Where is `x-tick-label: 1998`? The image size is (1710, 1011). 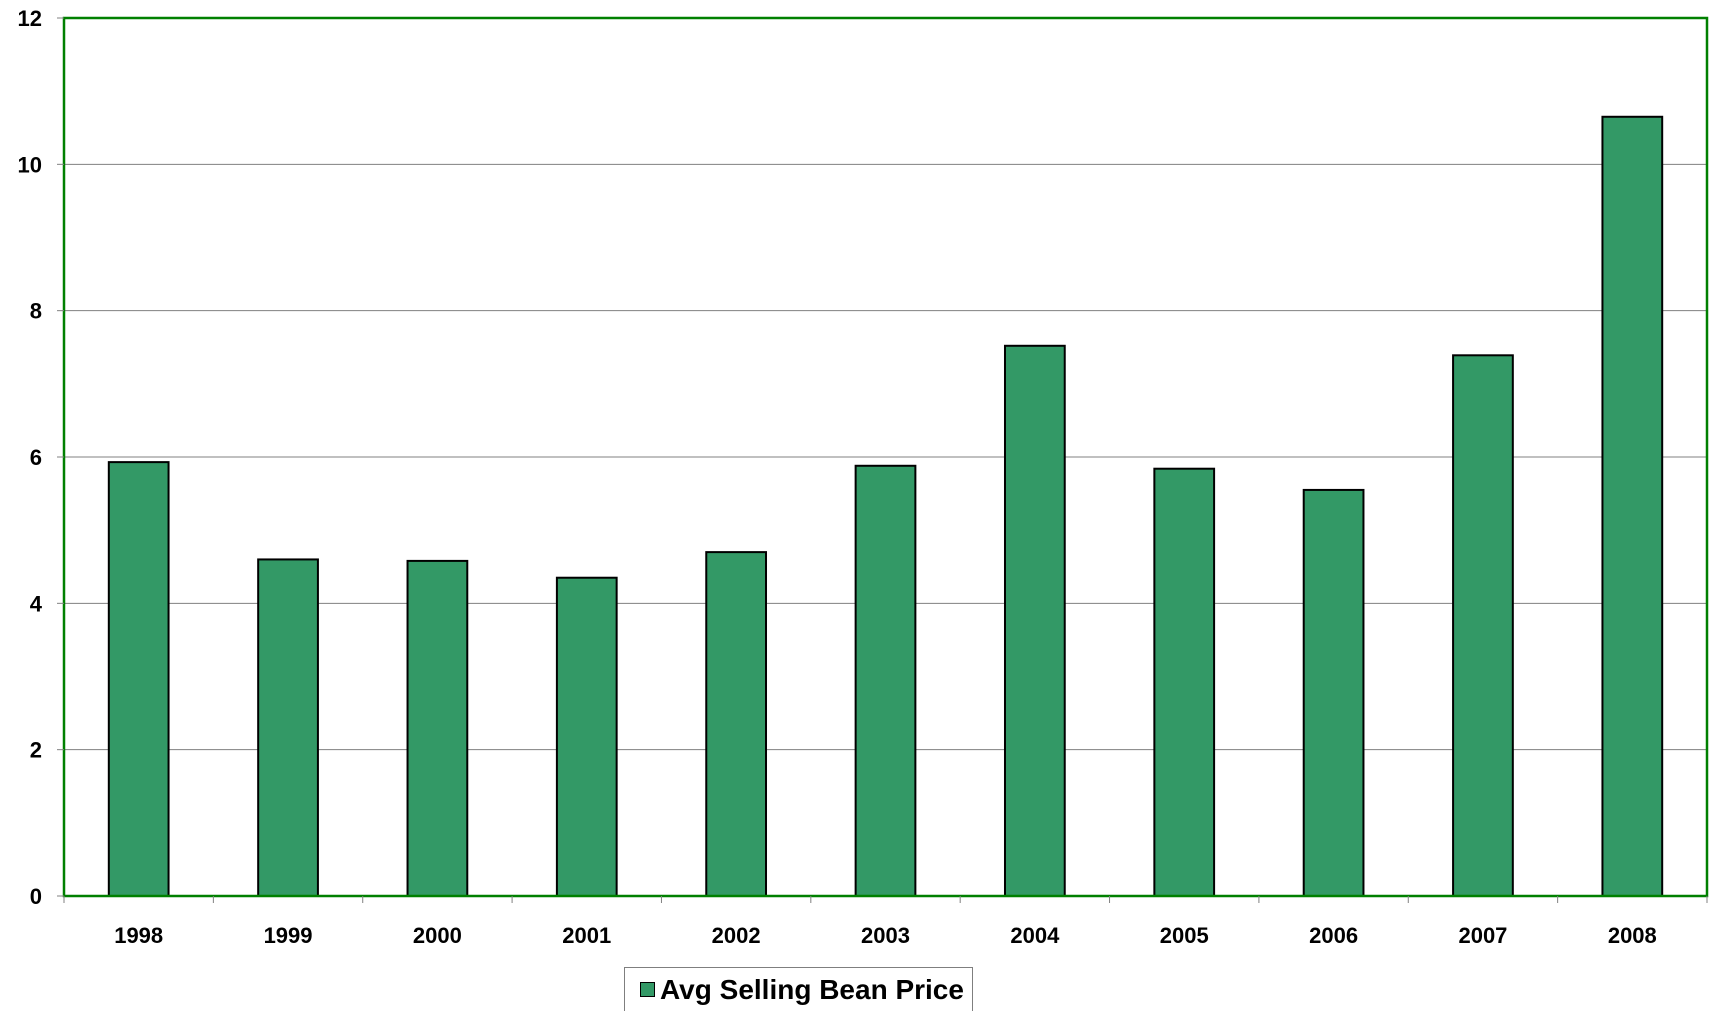
x-tick-label: 1998 is located at coordinates (138, 935).